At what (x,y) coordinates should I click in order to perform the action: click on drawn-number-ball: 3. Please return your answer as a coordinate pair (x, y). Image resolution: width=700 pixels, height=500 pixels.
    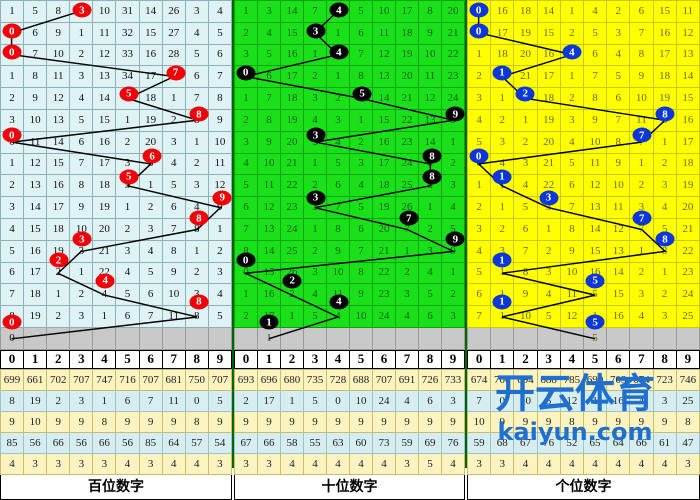
    Looking at the image, I should click on (316, 198).